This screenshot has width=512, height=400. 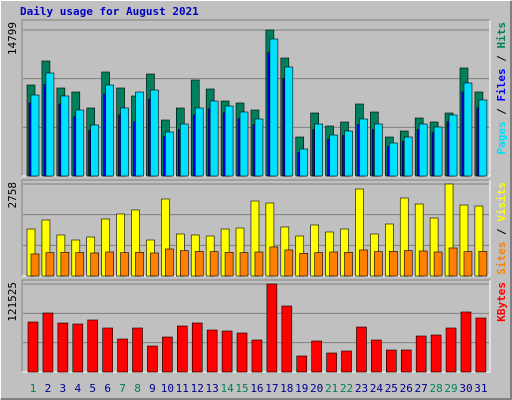 I want to click on x-tick-label: 23, so click(x=361, y=388).